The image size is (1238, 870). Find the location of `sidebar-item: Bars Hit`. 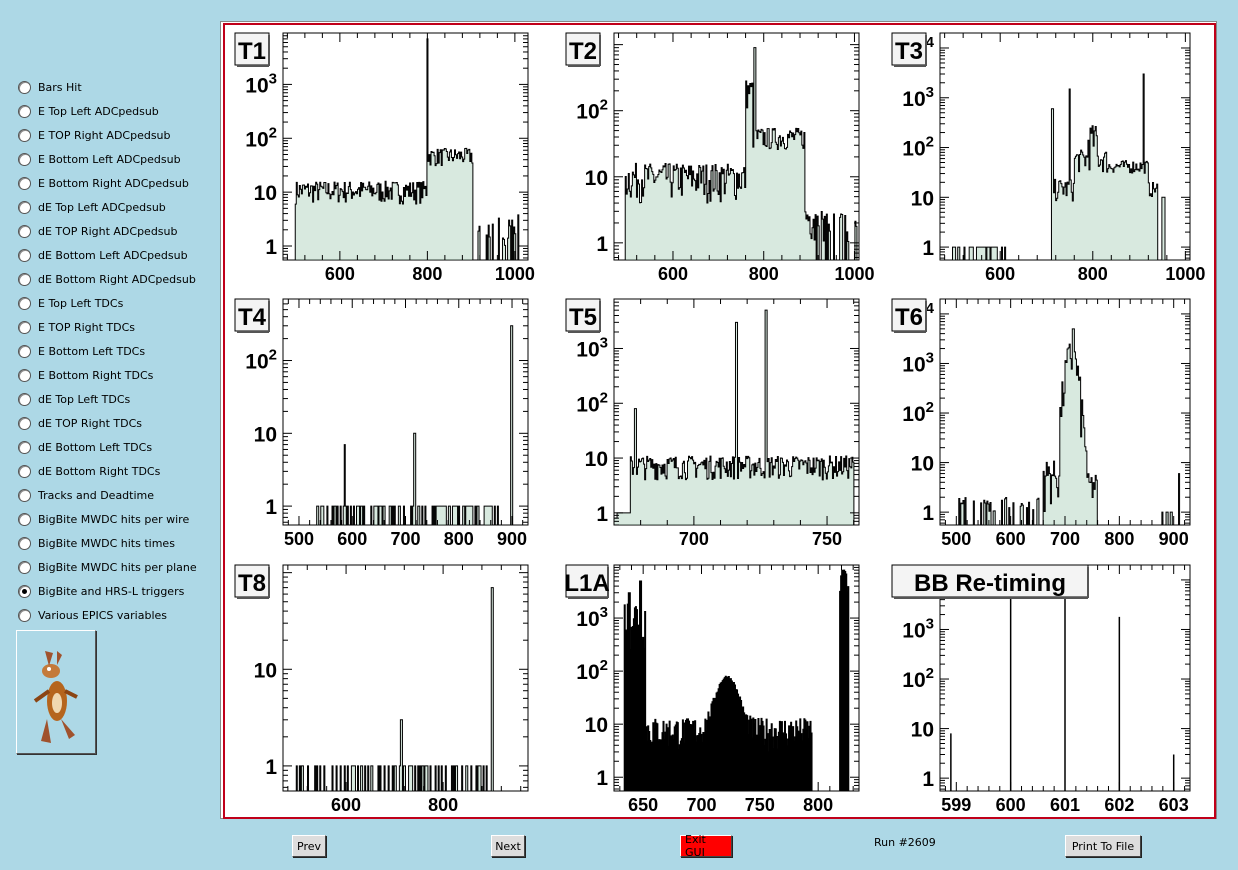

sidebar-item: Bars Hit is located at coordinates (50, 87).